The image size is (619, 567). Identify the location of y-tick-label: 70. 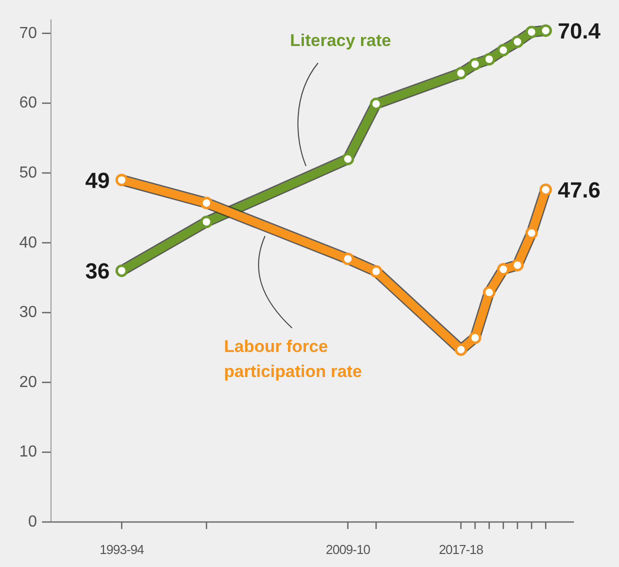
(28, 33).